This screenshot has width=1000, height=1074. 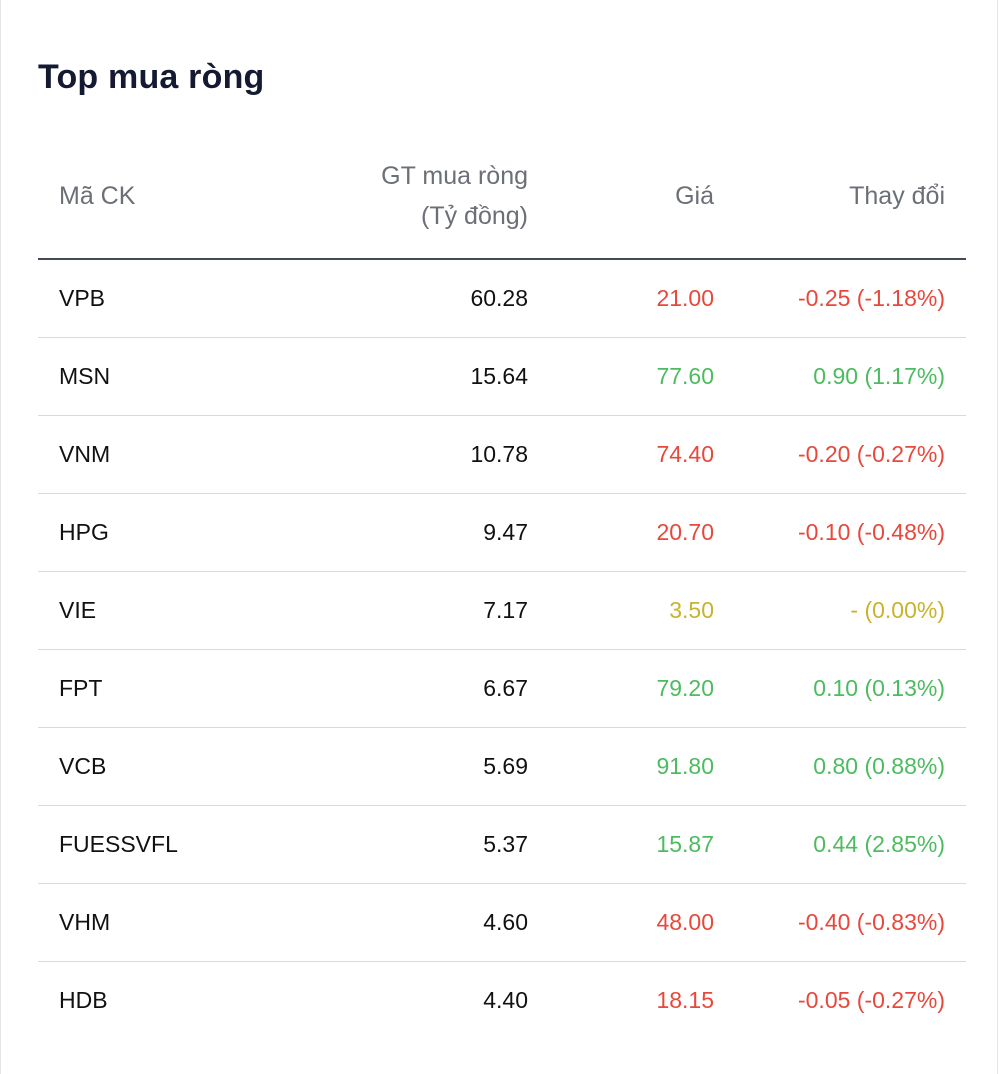 What do you see at coordinates (118, 844) in the screenshot?
I see `stock-code-cell: FUESSVFL` at bounding box center [118, 844].